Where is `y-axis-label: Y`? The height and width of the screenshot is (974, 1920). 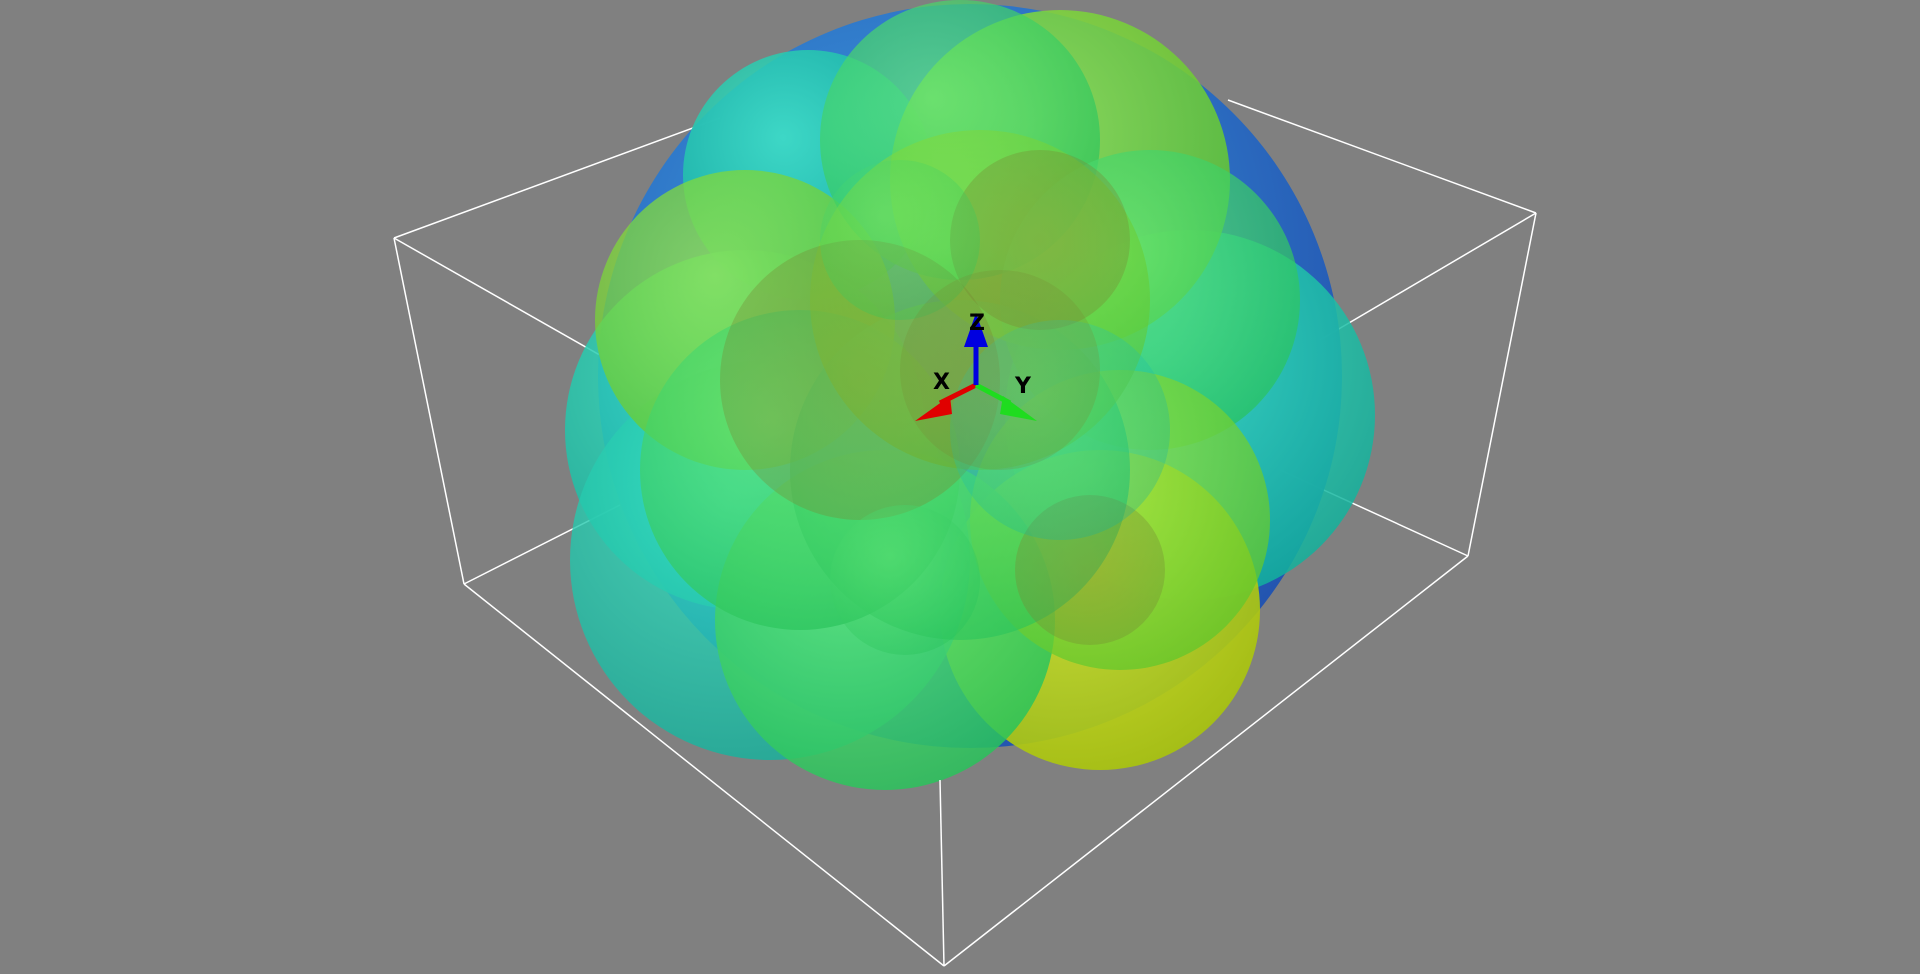
y-axis-label: Y is located at coordinates (1023, 386).